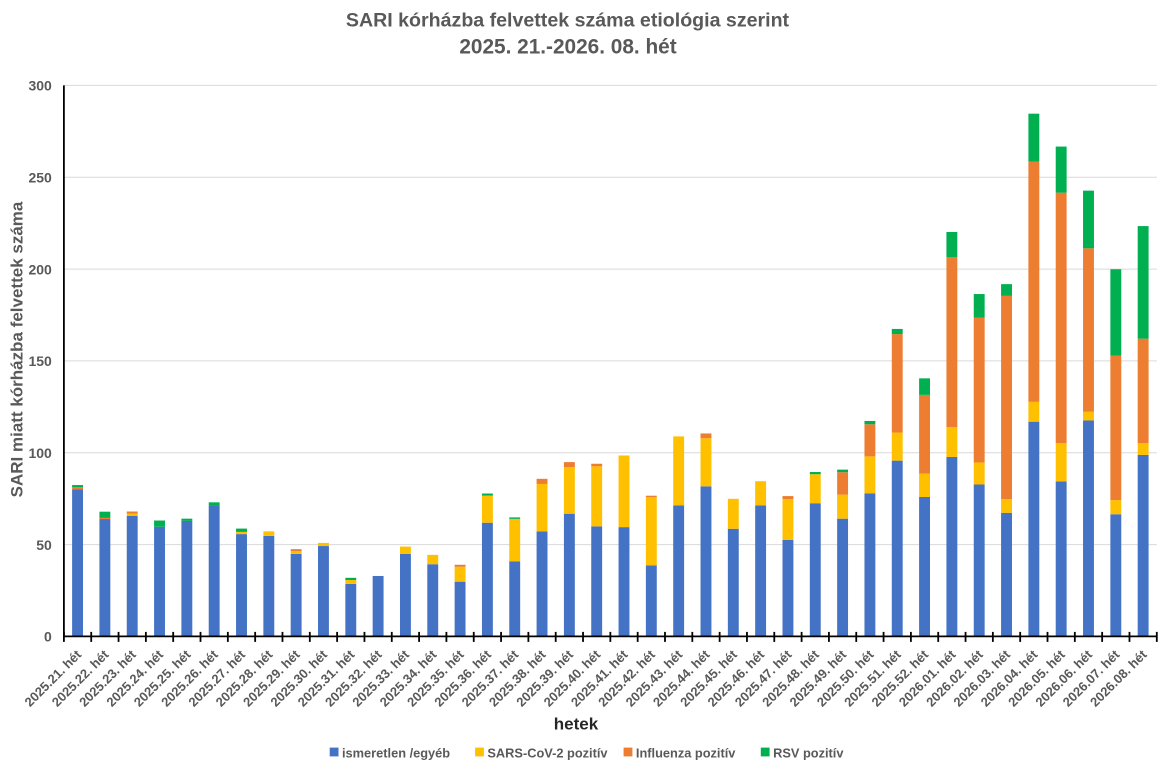  I want to click on svg-text: 250, so click(40, 177).